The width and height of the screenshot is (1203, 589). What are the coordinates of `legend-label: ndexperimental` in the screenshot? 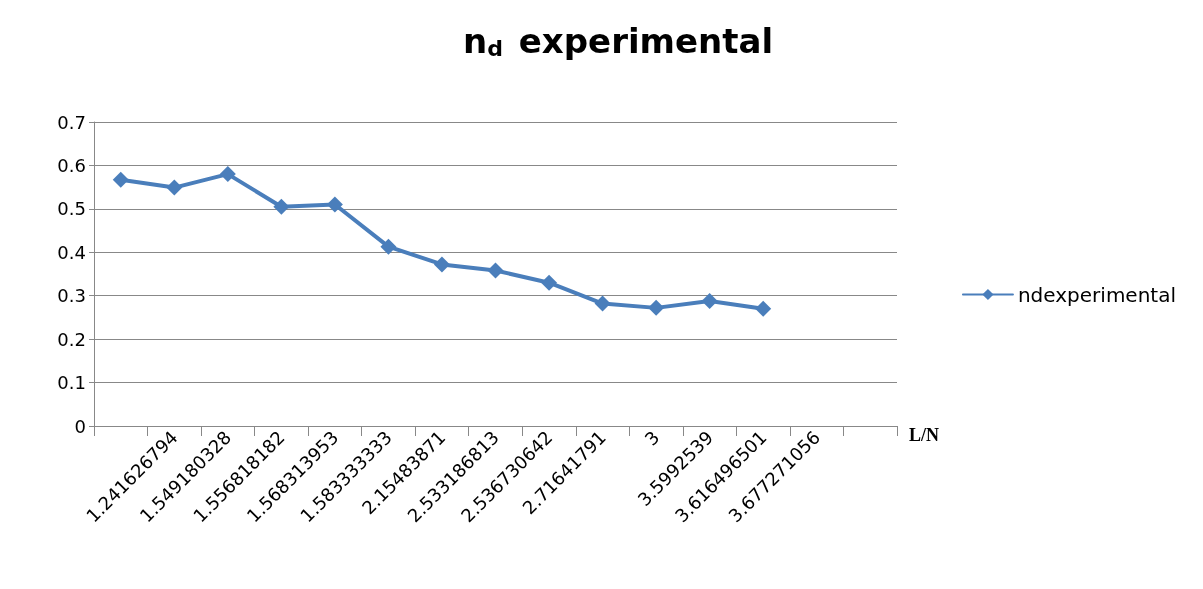 It's located at (1097, 294).